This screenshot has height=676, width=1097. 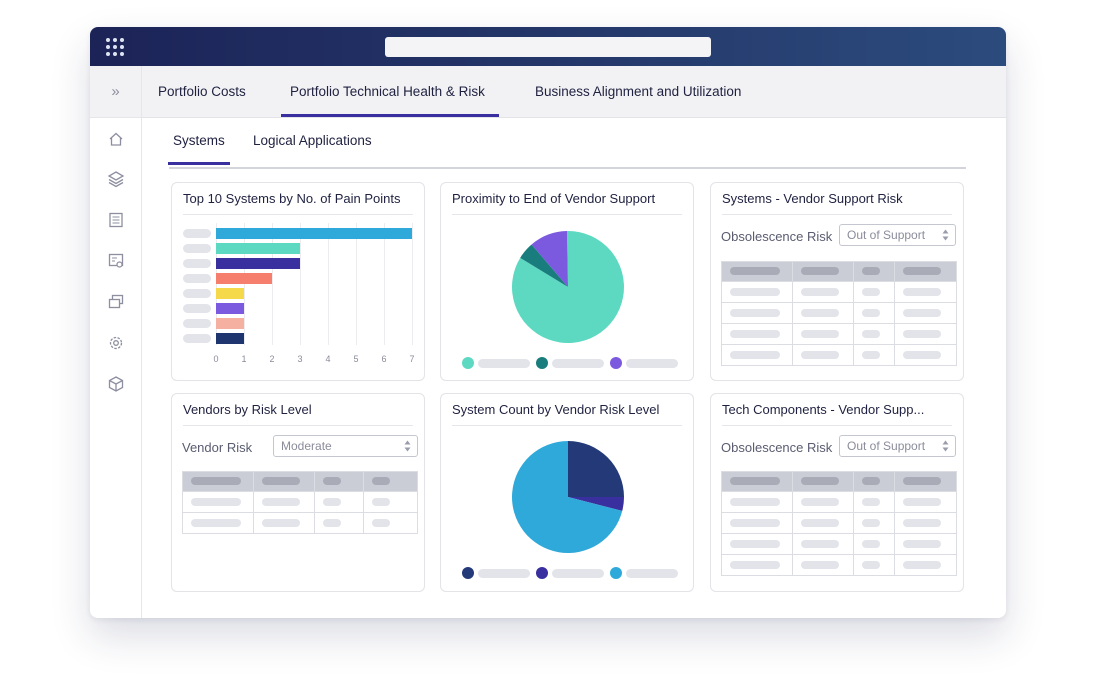 What do you see at coordinates (300, 359) in the screenshot?
I see `x-tick-label: 3` at bounding box center [300, 359].